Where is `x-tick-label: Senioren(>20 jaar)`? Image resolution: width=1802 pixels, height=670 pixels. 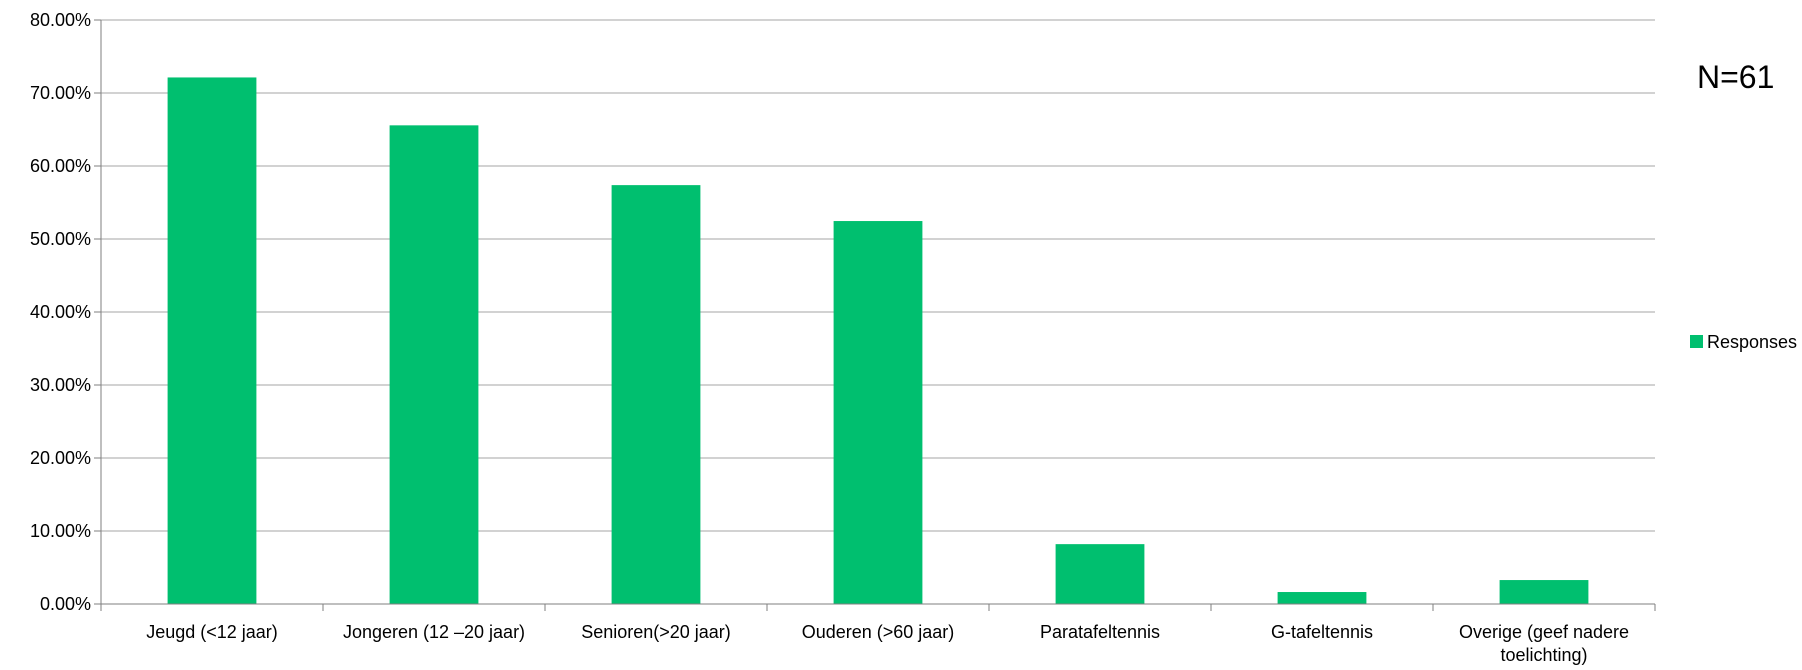 x-tick-label: Senioren(>20 jaar) is located at coordinates (656, 632).